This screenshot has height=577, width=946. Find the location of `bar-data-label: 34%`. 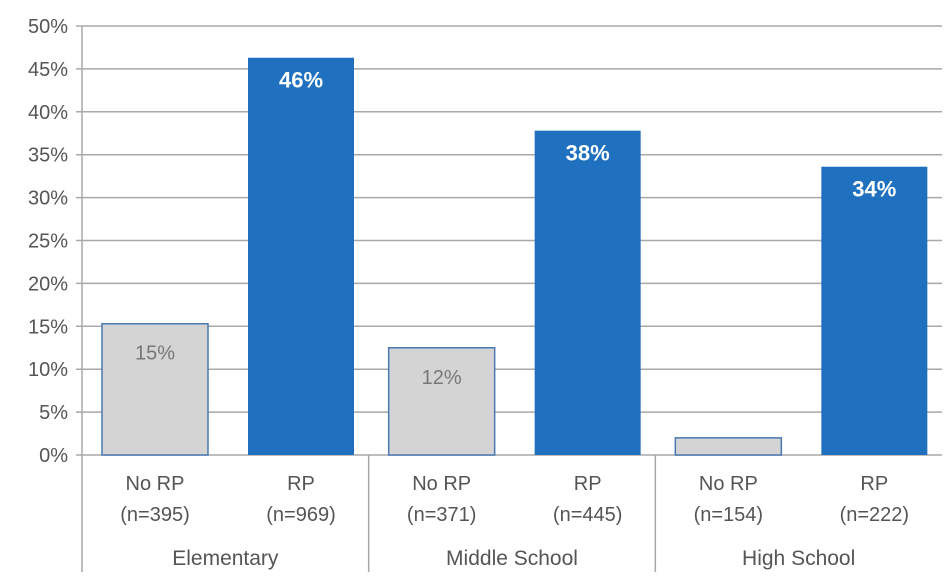

bar-data-label: 34% is located at coordinates (874, 189).